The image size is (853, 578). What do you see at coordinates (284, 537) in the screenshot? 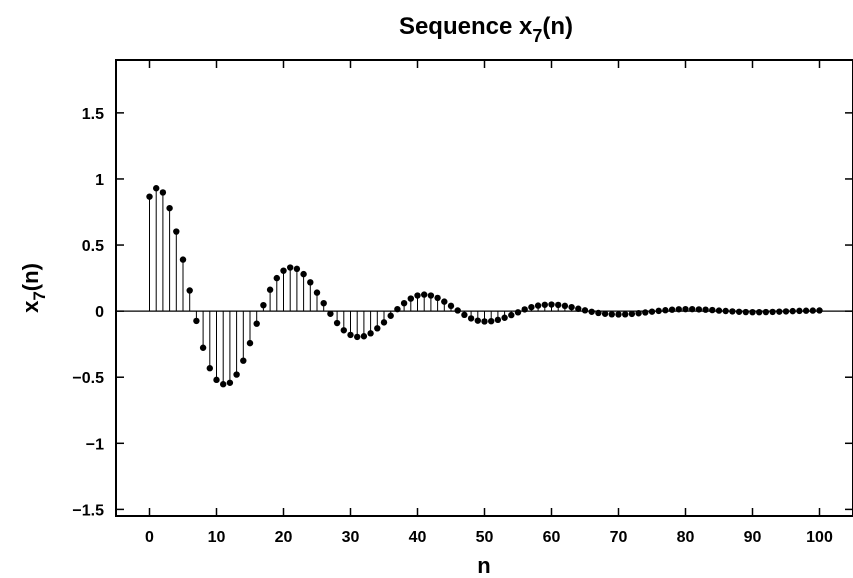
I see `x-tick-label: 20` at bounding box center [284, 537].